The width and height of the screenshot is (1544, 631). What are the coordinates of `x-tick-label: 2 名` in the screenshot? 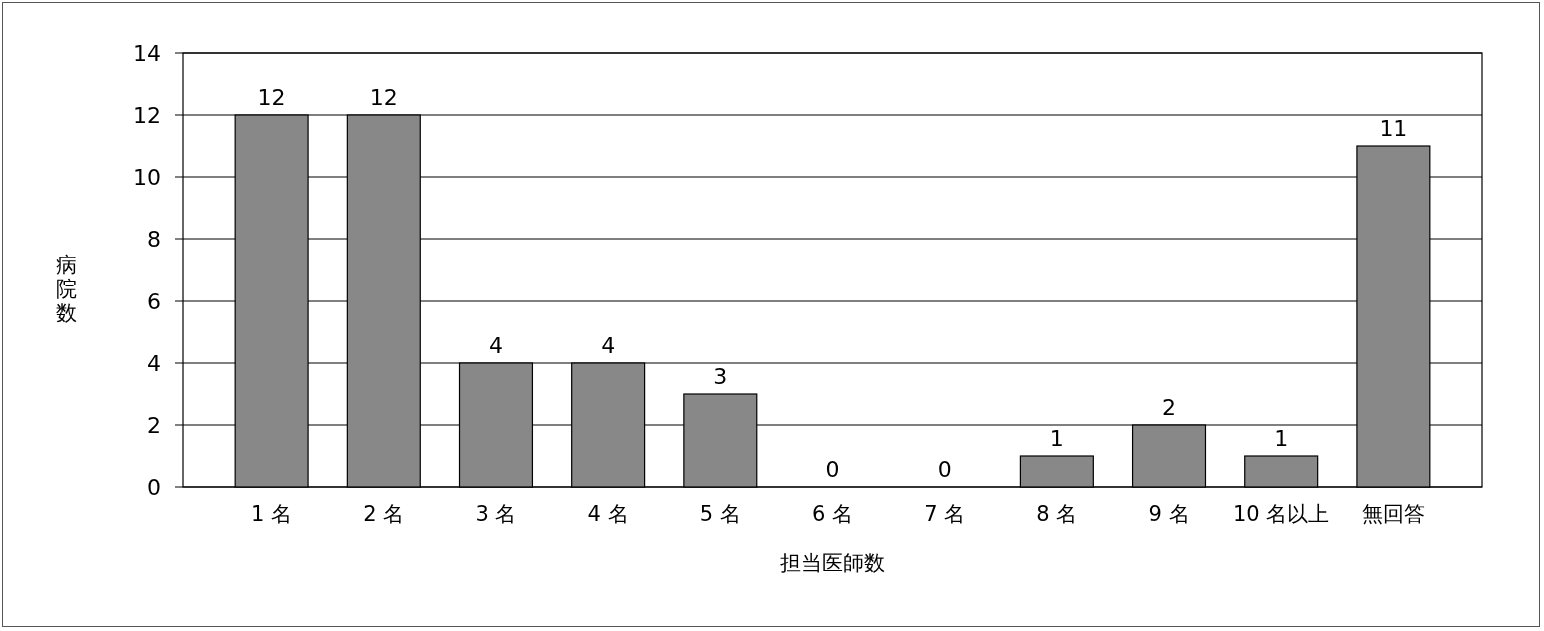 It's located at (384, 514).